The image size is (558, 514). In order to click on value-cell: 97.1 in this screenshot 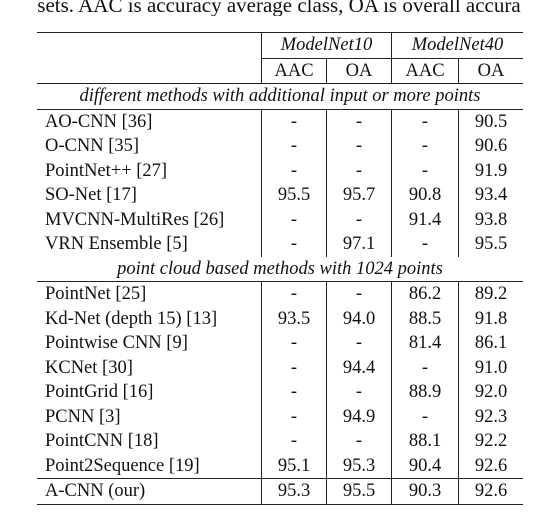, I will do `click(359, 244)`.